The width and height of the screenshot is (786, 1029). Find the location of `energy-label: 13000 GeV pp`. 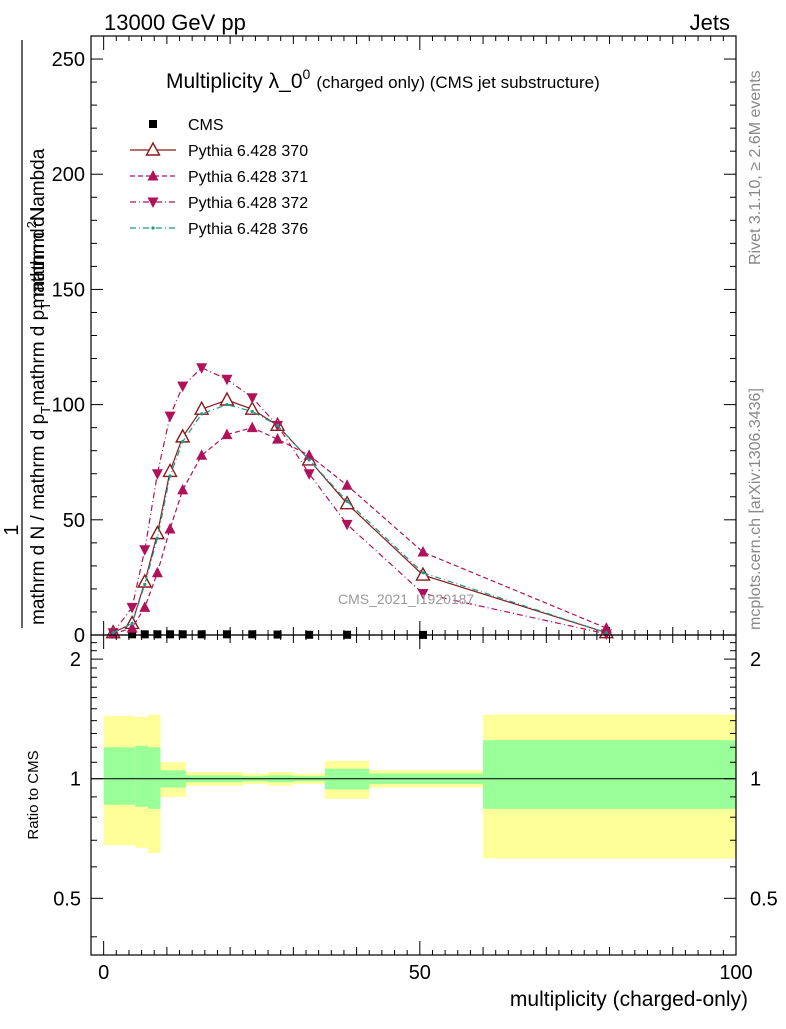

energy-label: 13000 GeV pp is located at coordinates (175, 22).